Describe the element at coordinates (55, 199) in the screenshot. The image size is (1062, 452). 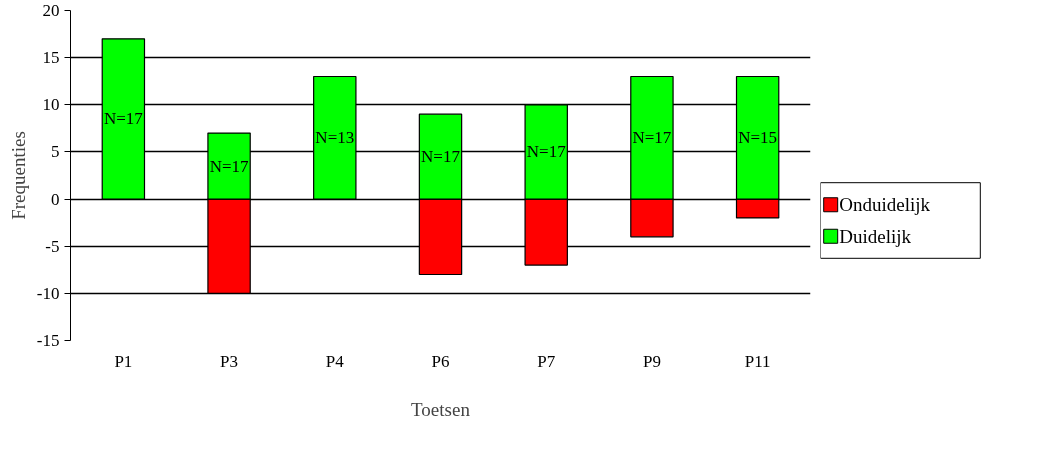
I see `y-tick-label: 0` at that location.